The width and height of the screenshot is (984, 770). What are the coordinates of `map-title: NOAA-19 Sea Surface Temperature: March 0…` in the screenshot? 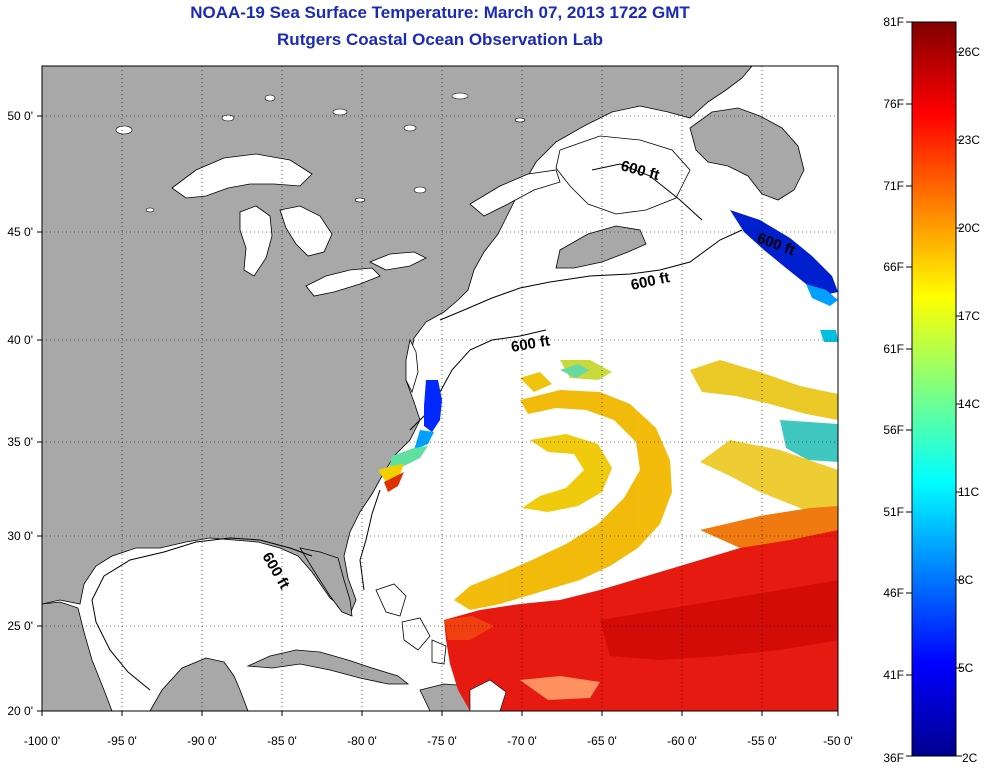 It's located at (440, 12).